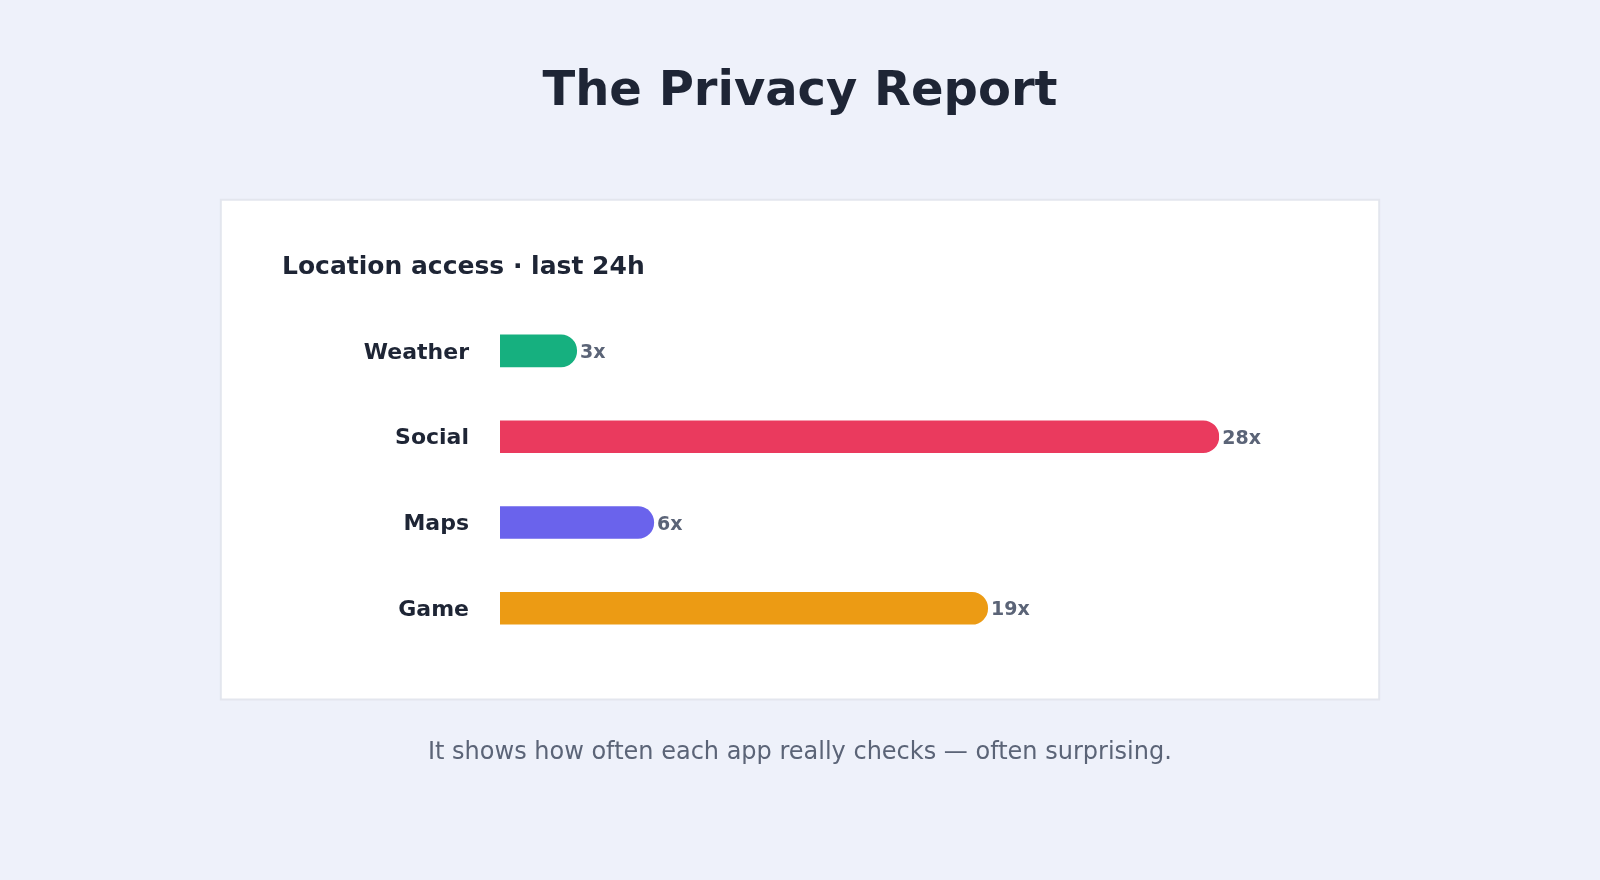 The height and width of the screenshot is (880, 1600). I want to click on data-label: 6x, so click(670, 522).